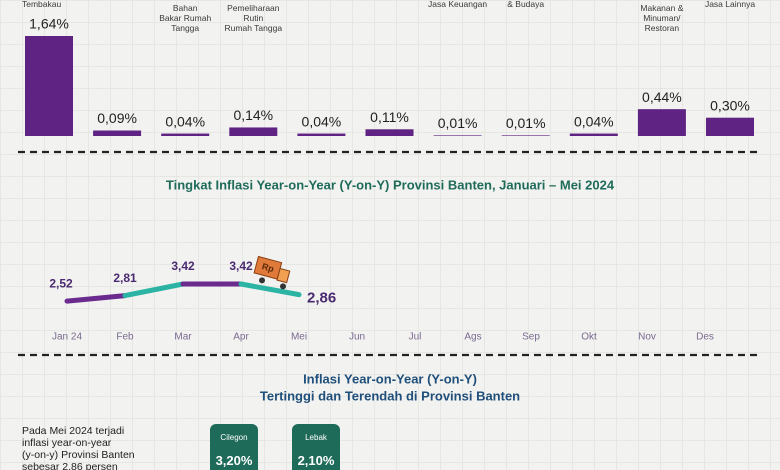 The height and width of the screenshot is (470, 780). Describe the element at coordinates (357, 337) in the screenshot. I see `x-tick-label: Jun` at that location.